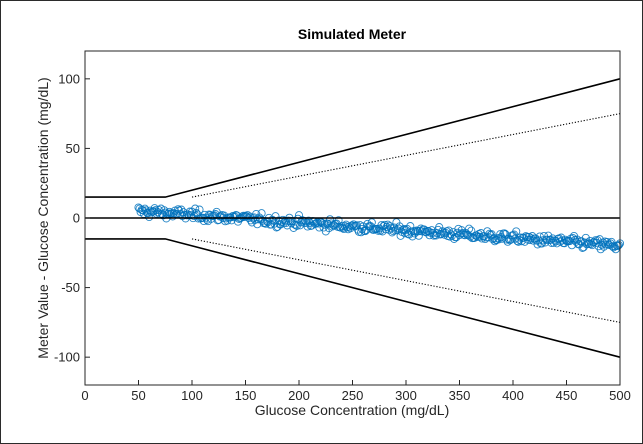 This screenshot has height=444, width=643. I want to click on x-tick-label: 450, so click(567, 395).